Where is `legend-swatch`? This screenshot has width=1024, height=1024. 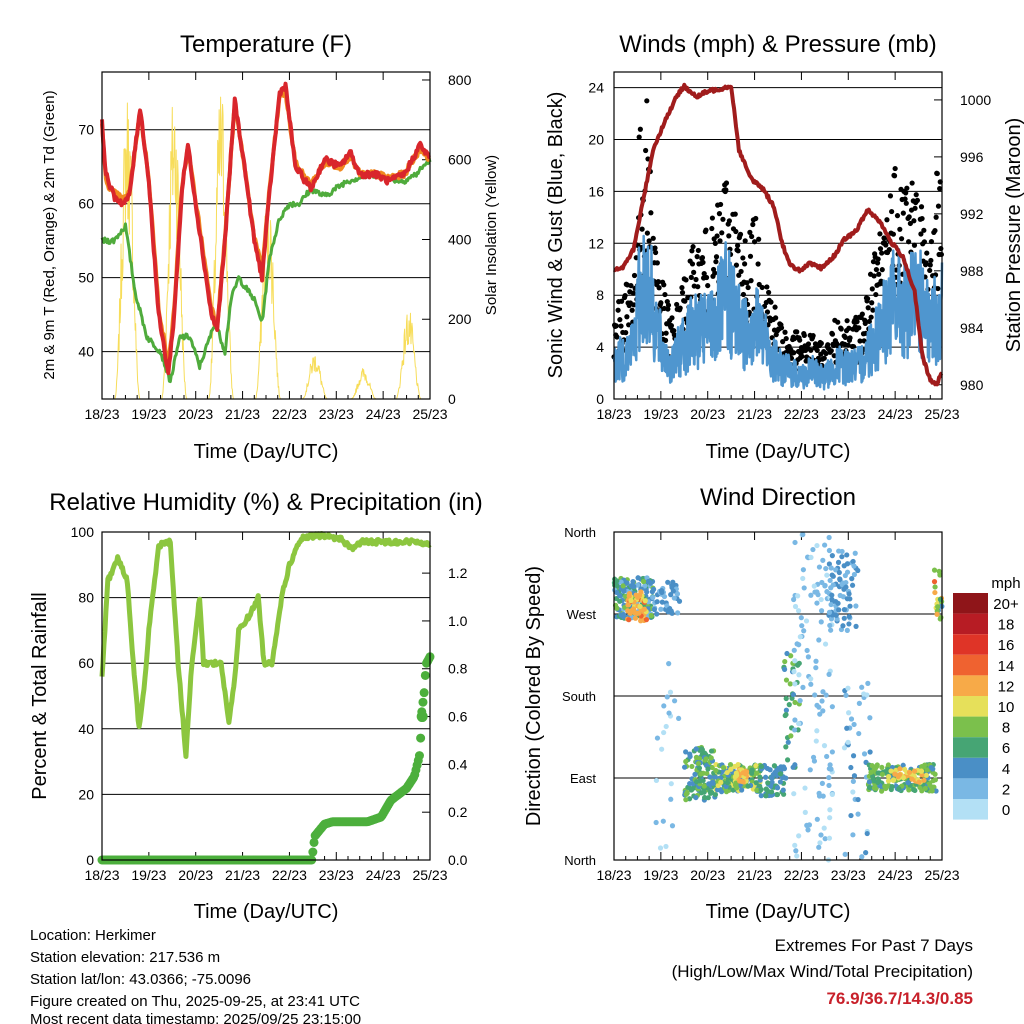 legend-swatch is located at coordinates (970, 685).